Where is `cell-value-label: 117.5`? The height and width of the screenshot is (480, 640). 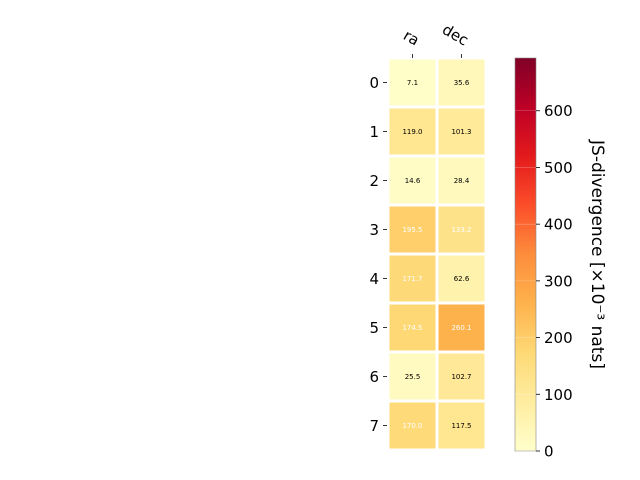
cell-value-label: 117.5 is located at coordinates (461, 426).